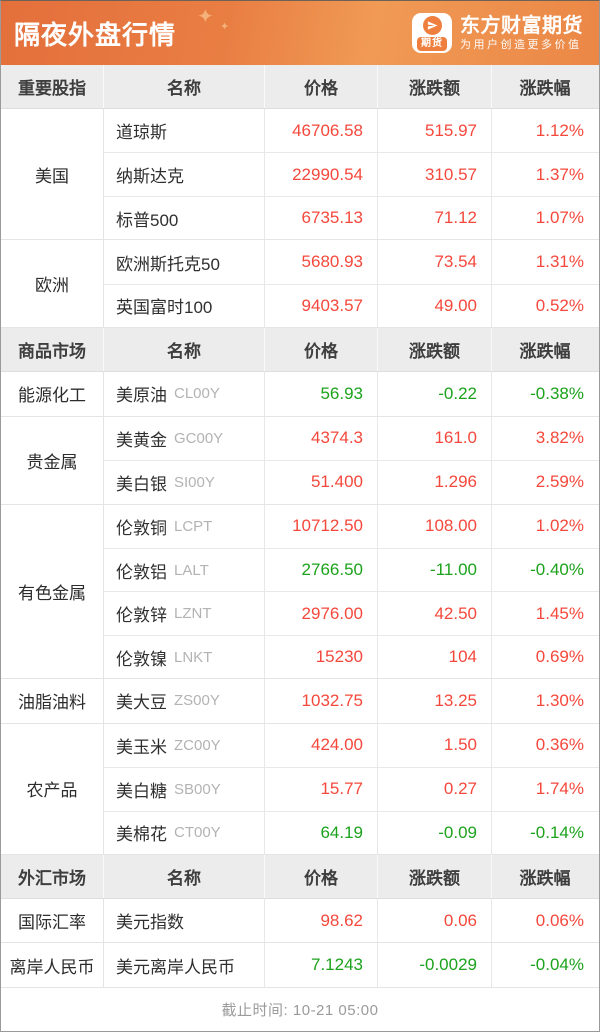 This screenshot has height=1032, width=600. What do you see at coordinates (193, 657) in the screenshot?
I see `instrument-code: LNKT` at bounding box center [193, 657].